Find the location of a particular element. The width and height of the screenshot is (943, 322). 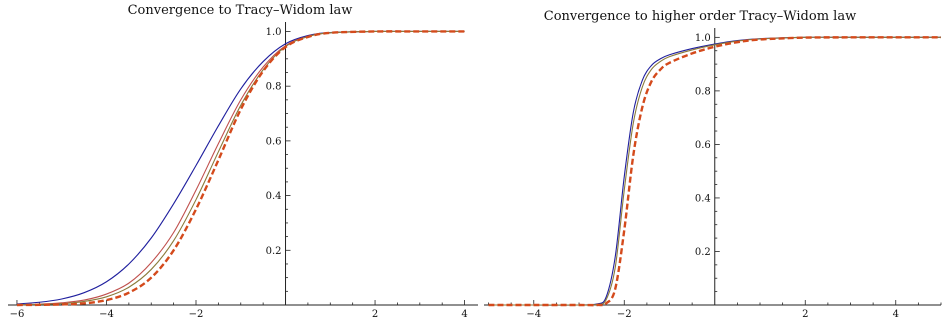

chart-title: Convergence to Tracy–Widom law is located at coordinates (240, 10).